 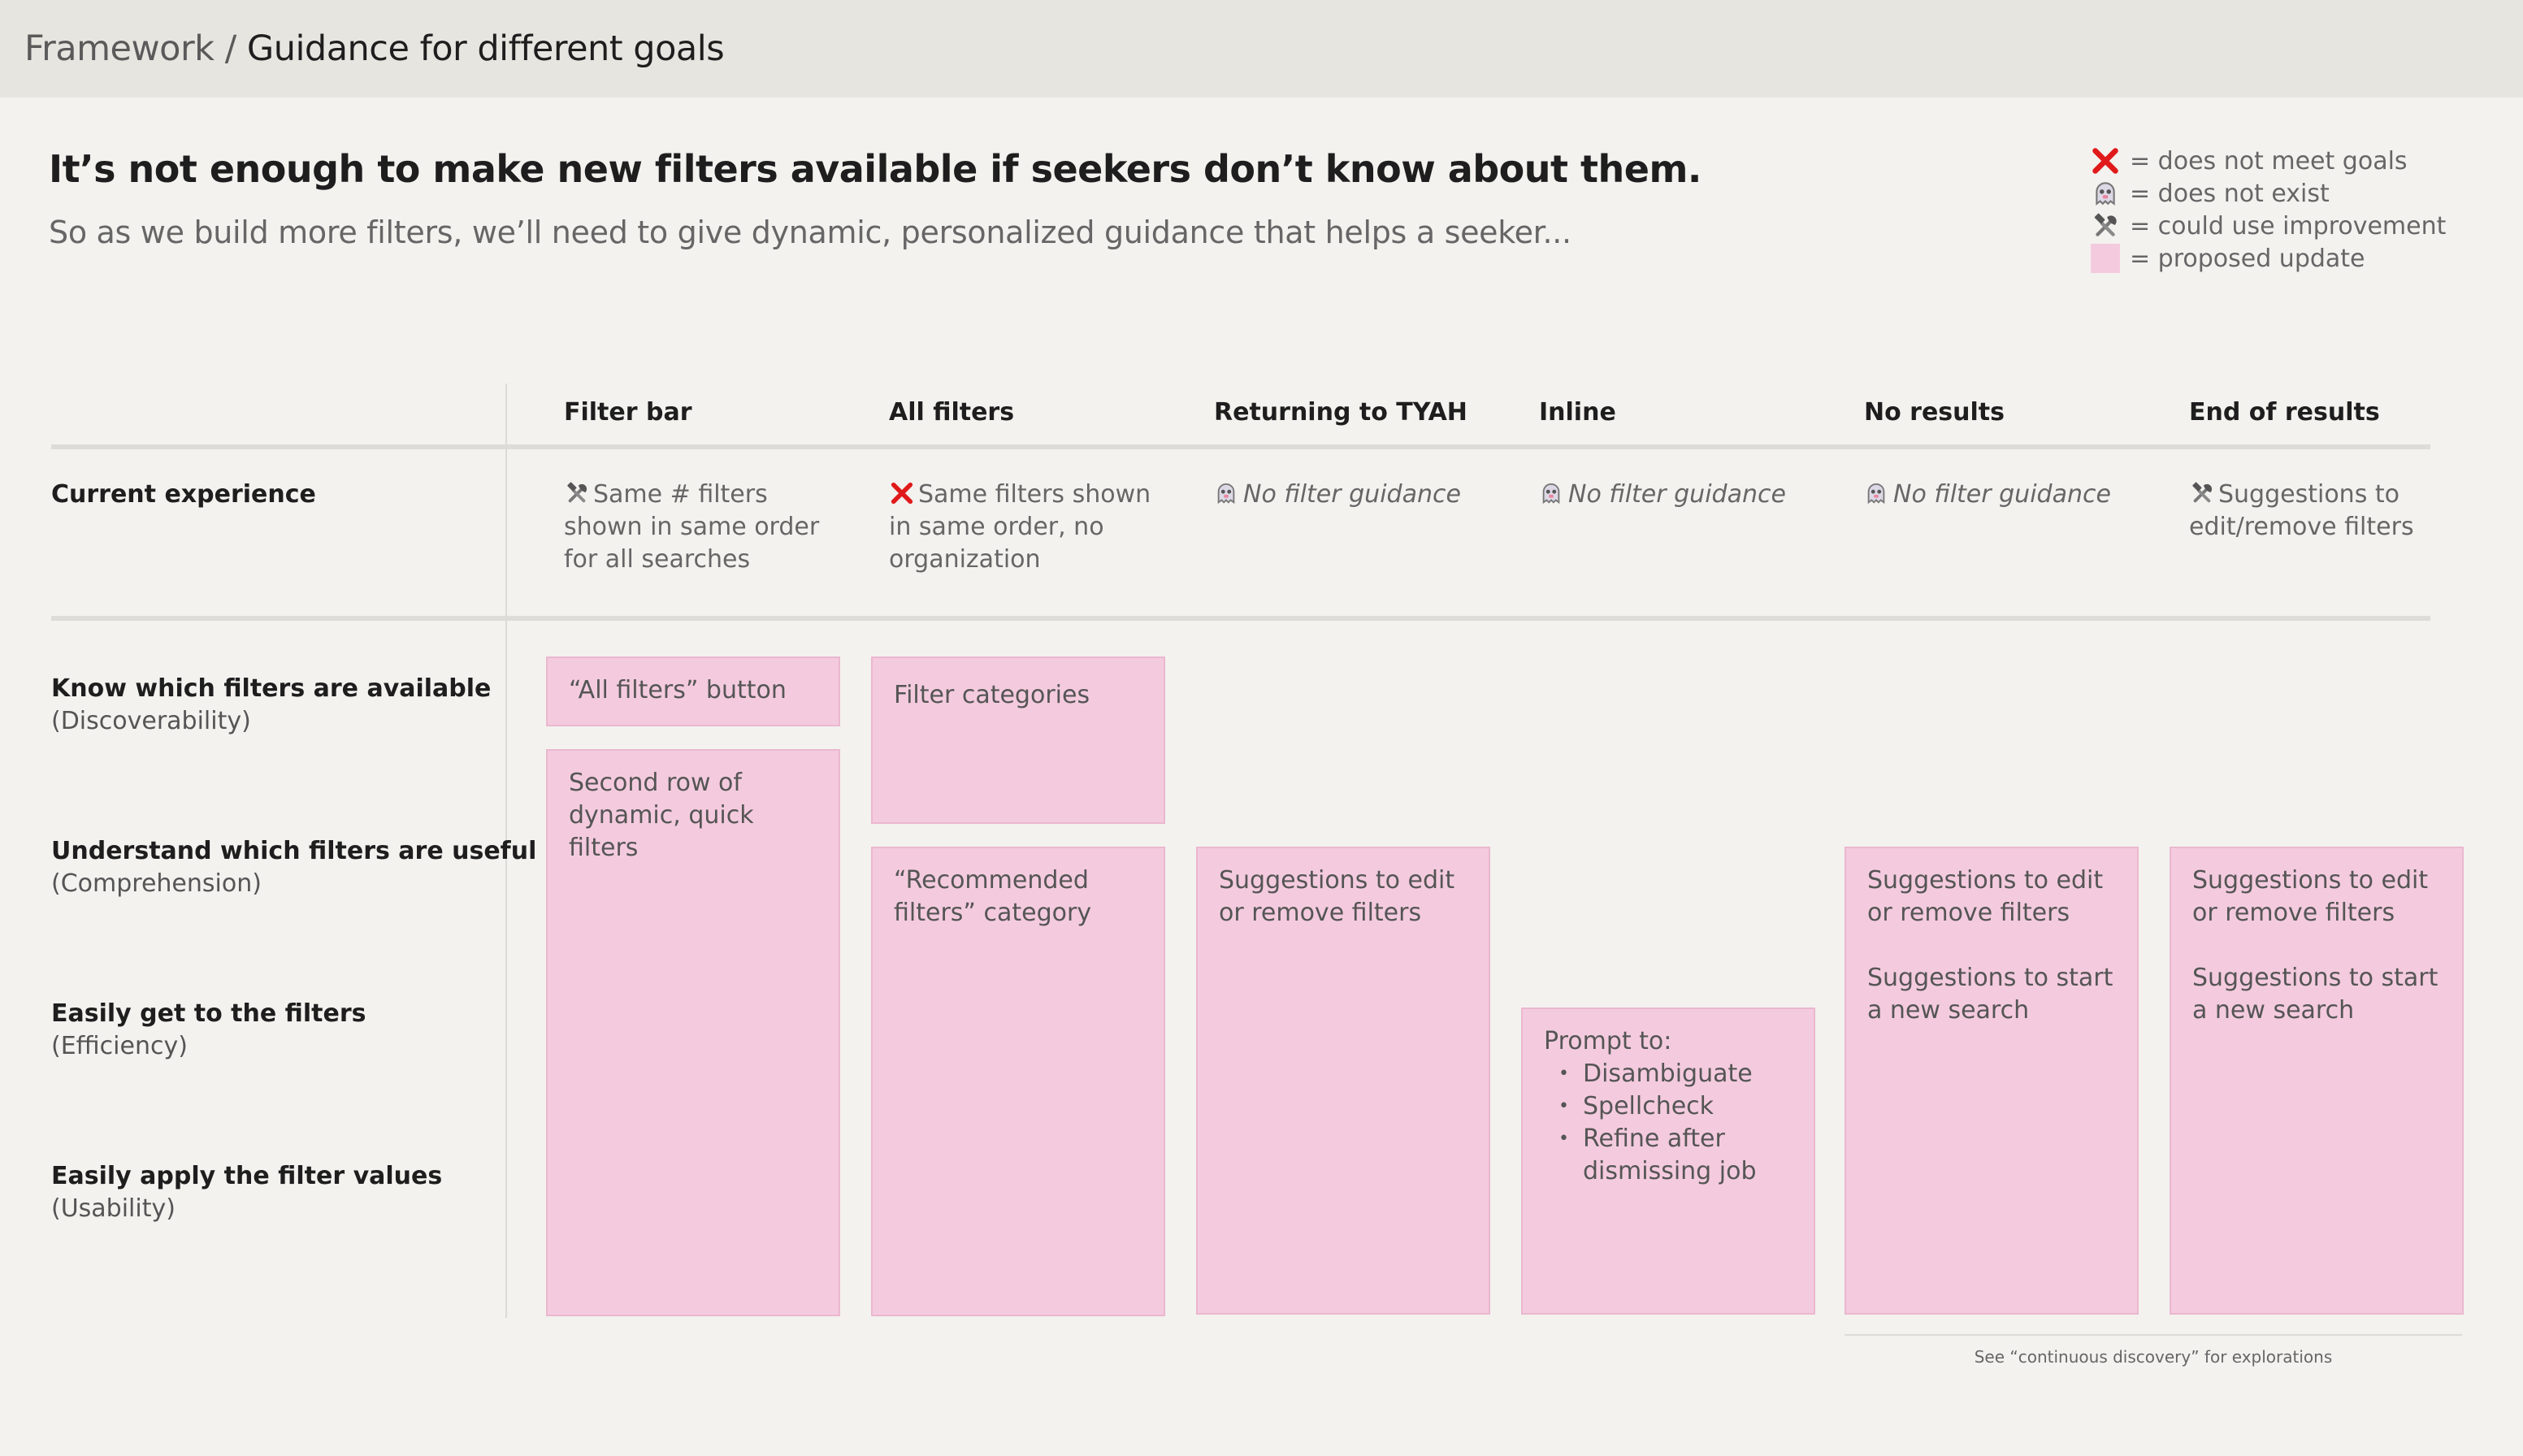 What do you see at coordinates (294, 851) in the screenshot?
I see `row-label-title: Understand which filters are useful` at bounding box center [294, 851].